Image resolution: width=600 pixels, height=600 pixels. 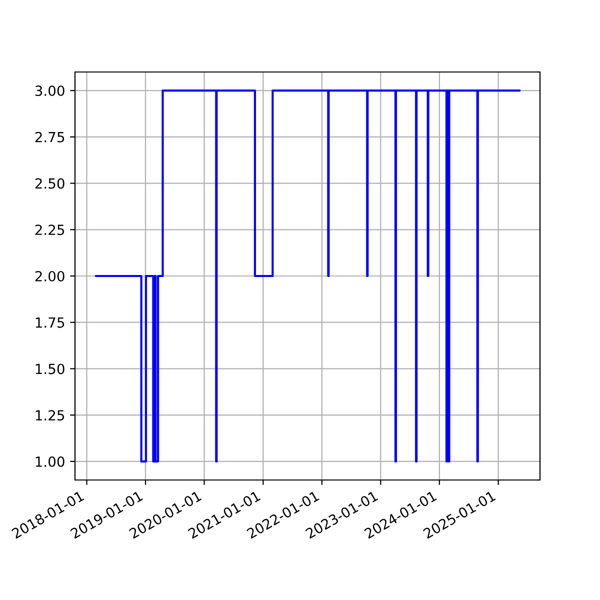 I want to click on y-tick-label: 2.50, so click(x=49, y=183).